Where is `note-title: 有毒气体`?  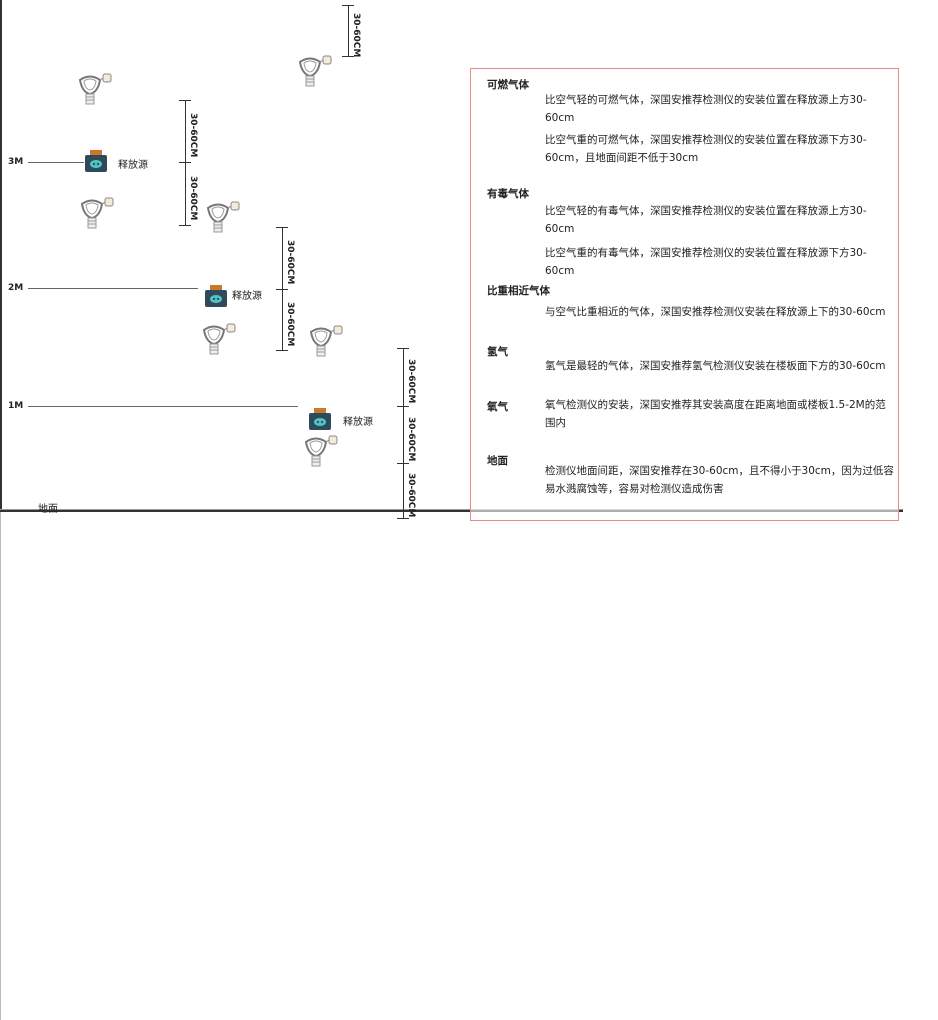 note-title: 有毒气体 is located at coordinates (508, 194).